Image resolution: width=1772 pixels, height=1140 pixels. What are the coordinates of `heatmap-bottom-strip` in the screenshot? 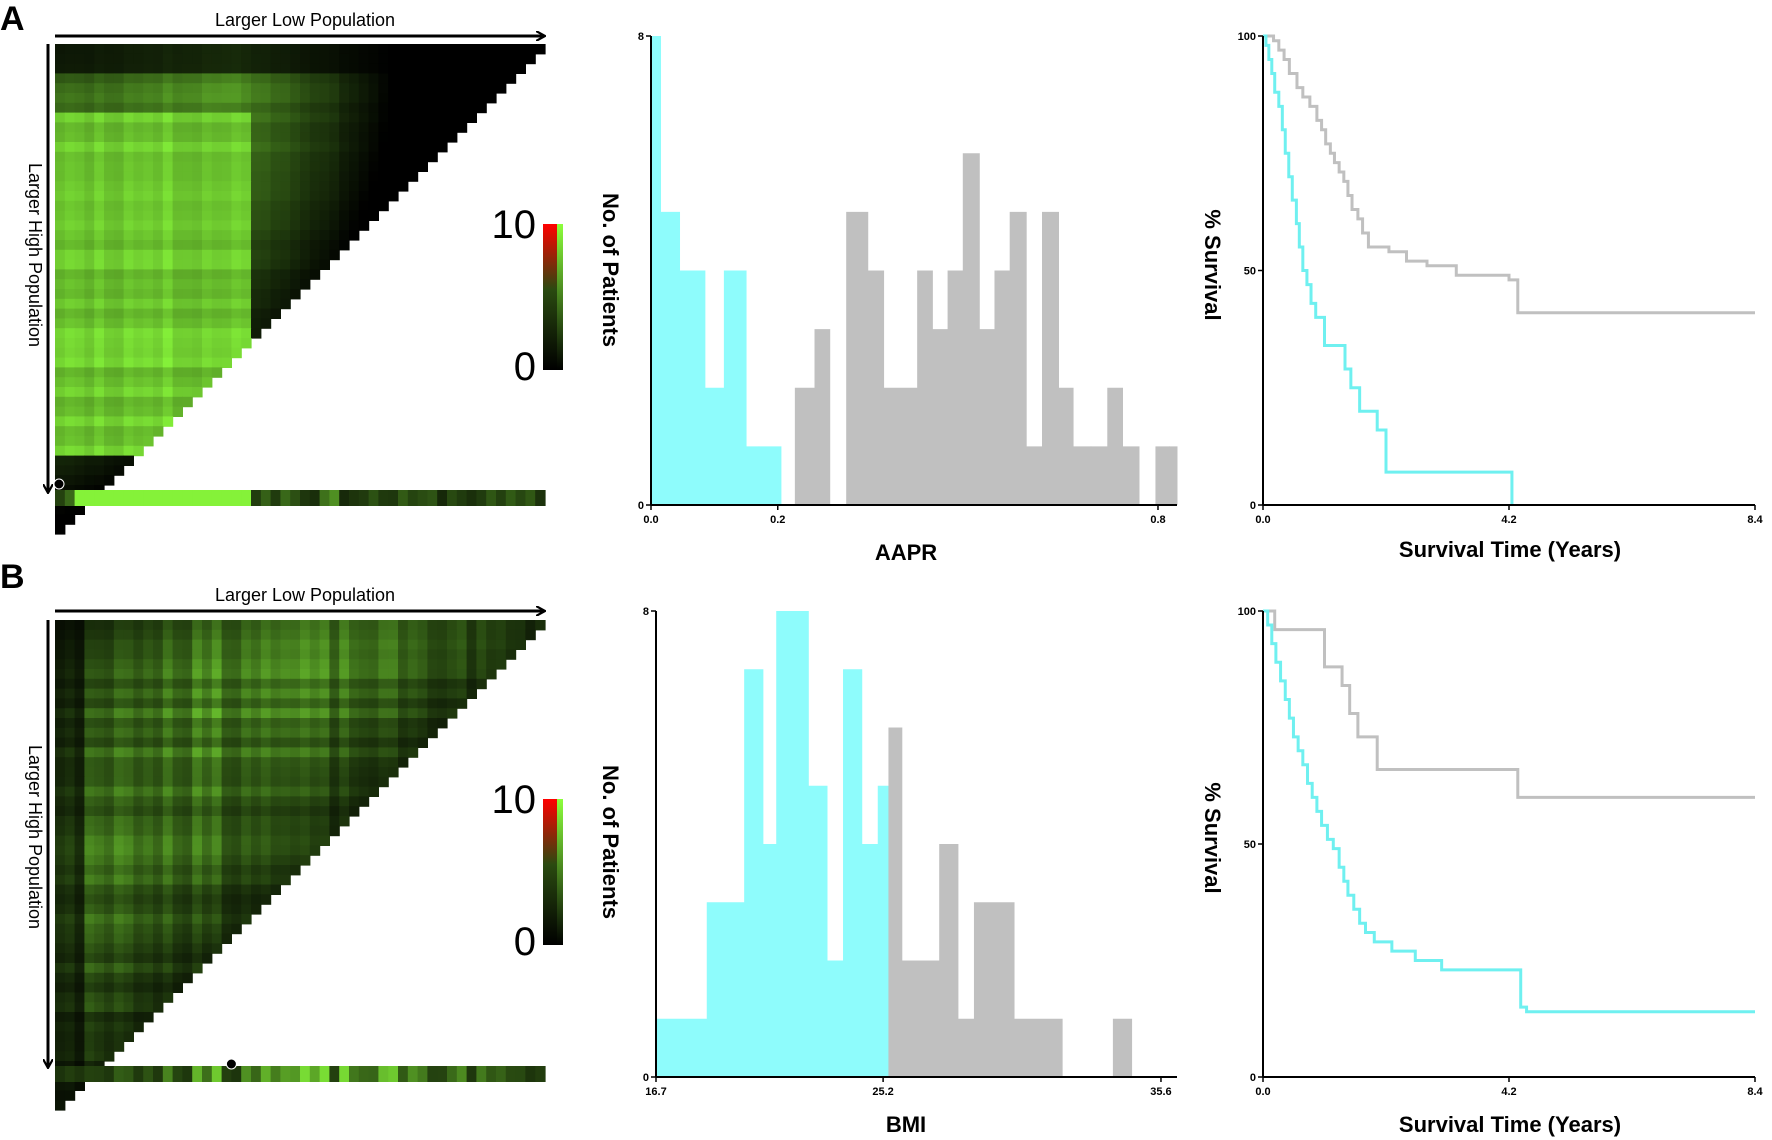 It's located at (300, 498).